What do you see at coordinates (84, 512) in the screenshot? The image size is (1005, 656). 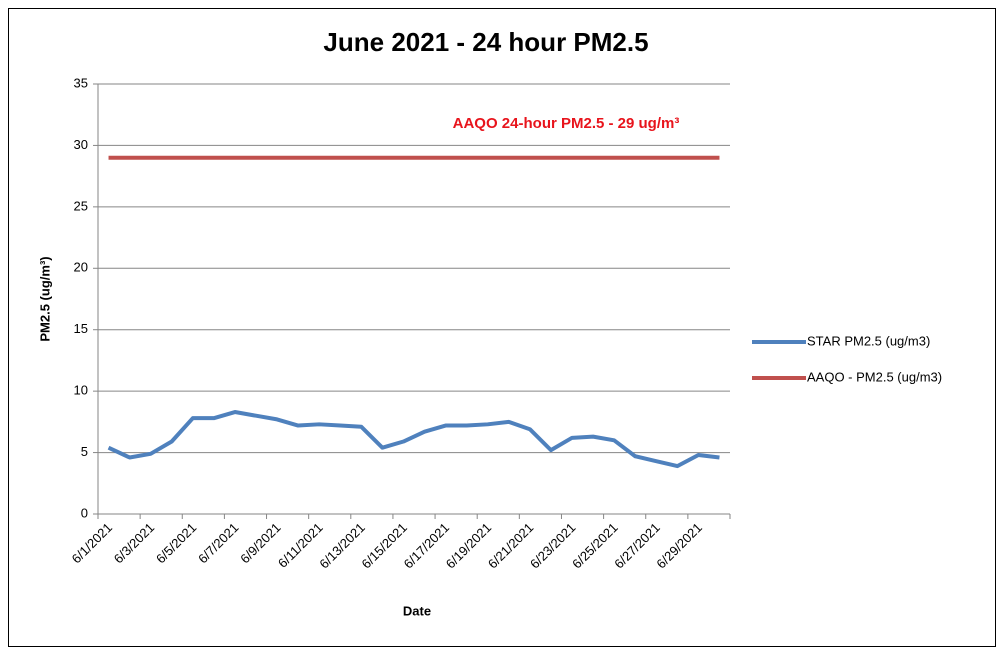 I see `y-tick-label: 0` at bounding box center [84, 512].